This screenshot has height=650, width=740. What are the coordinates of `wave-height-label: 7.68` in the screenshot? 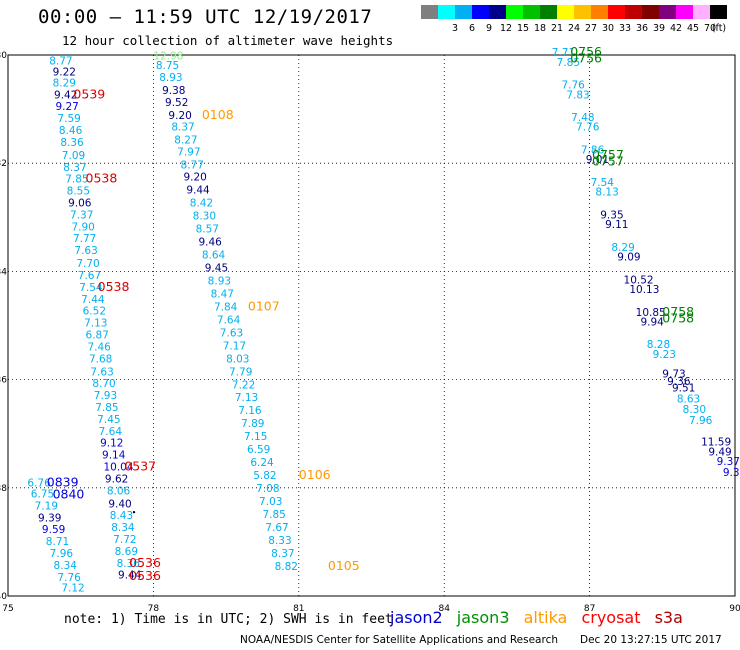 It's located at (100, 359).